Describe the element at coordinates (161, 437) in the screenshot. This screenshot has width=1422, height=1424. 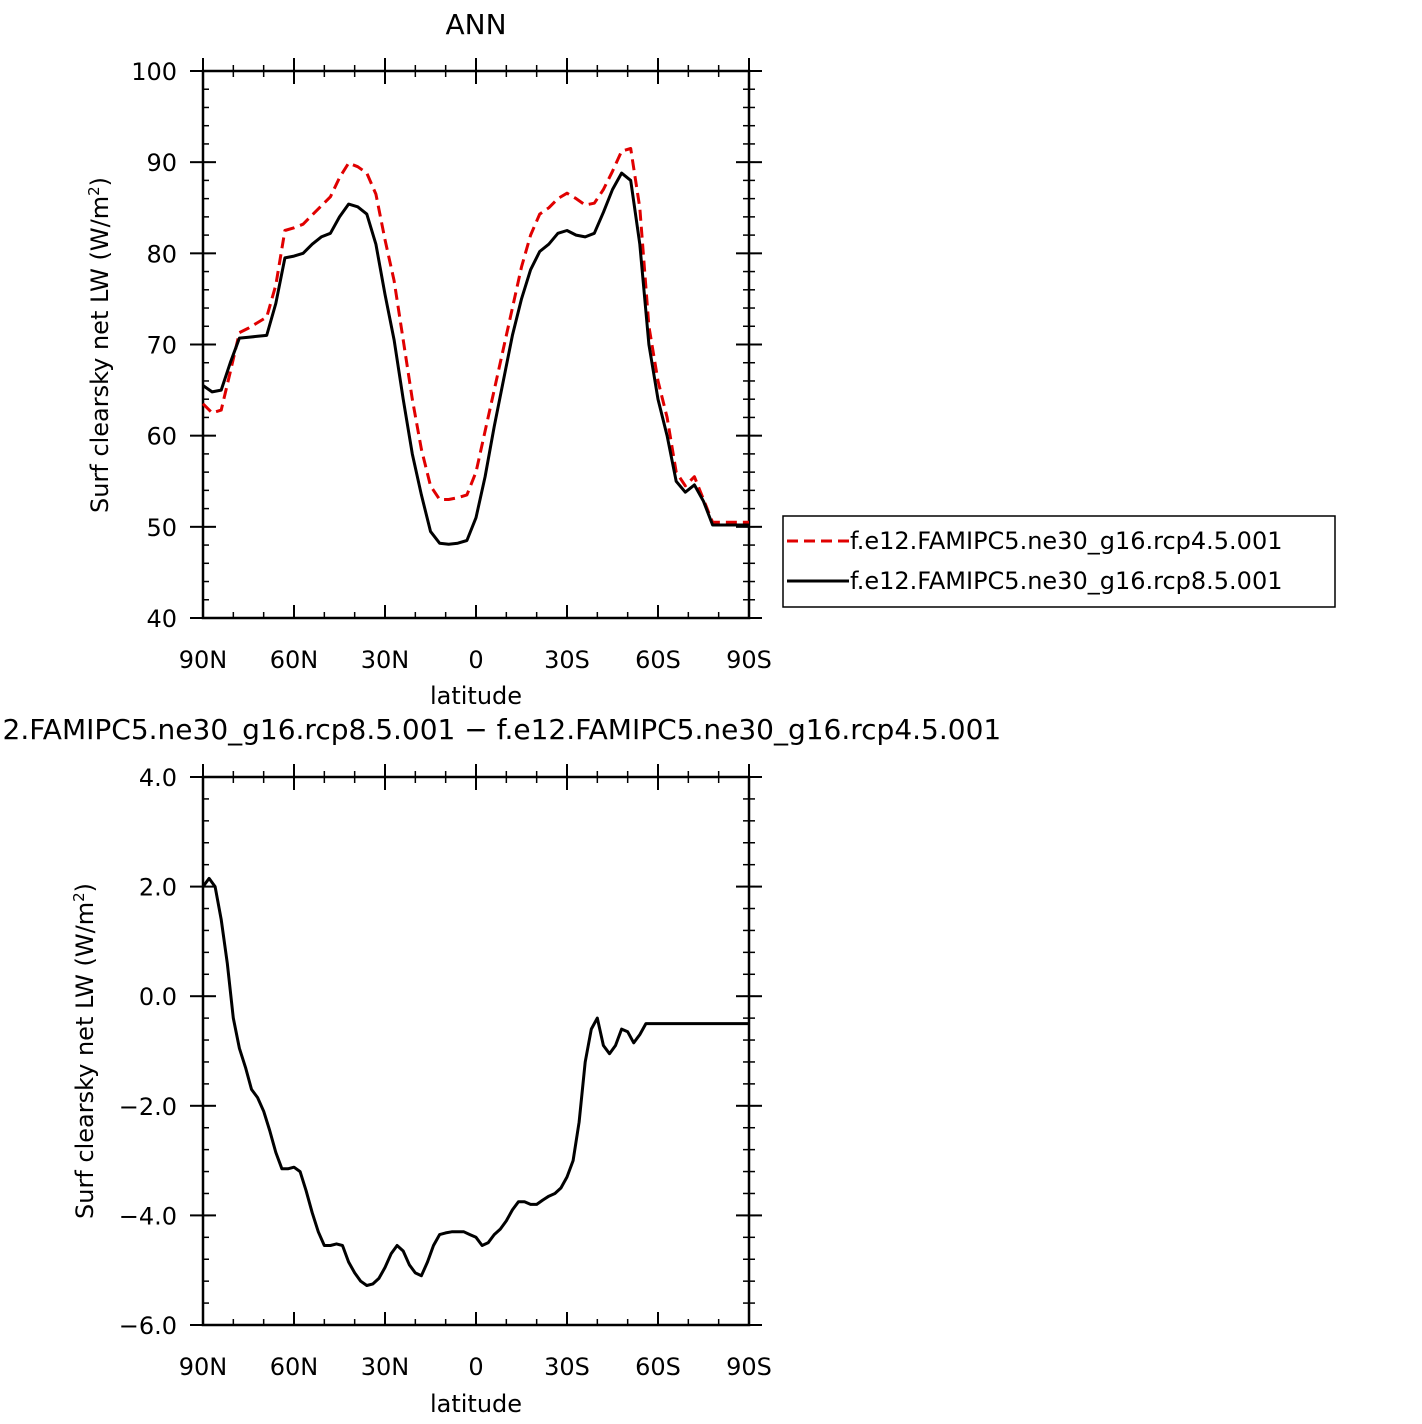
I see `y-tick-label: 60` at that location.